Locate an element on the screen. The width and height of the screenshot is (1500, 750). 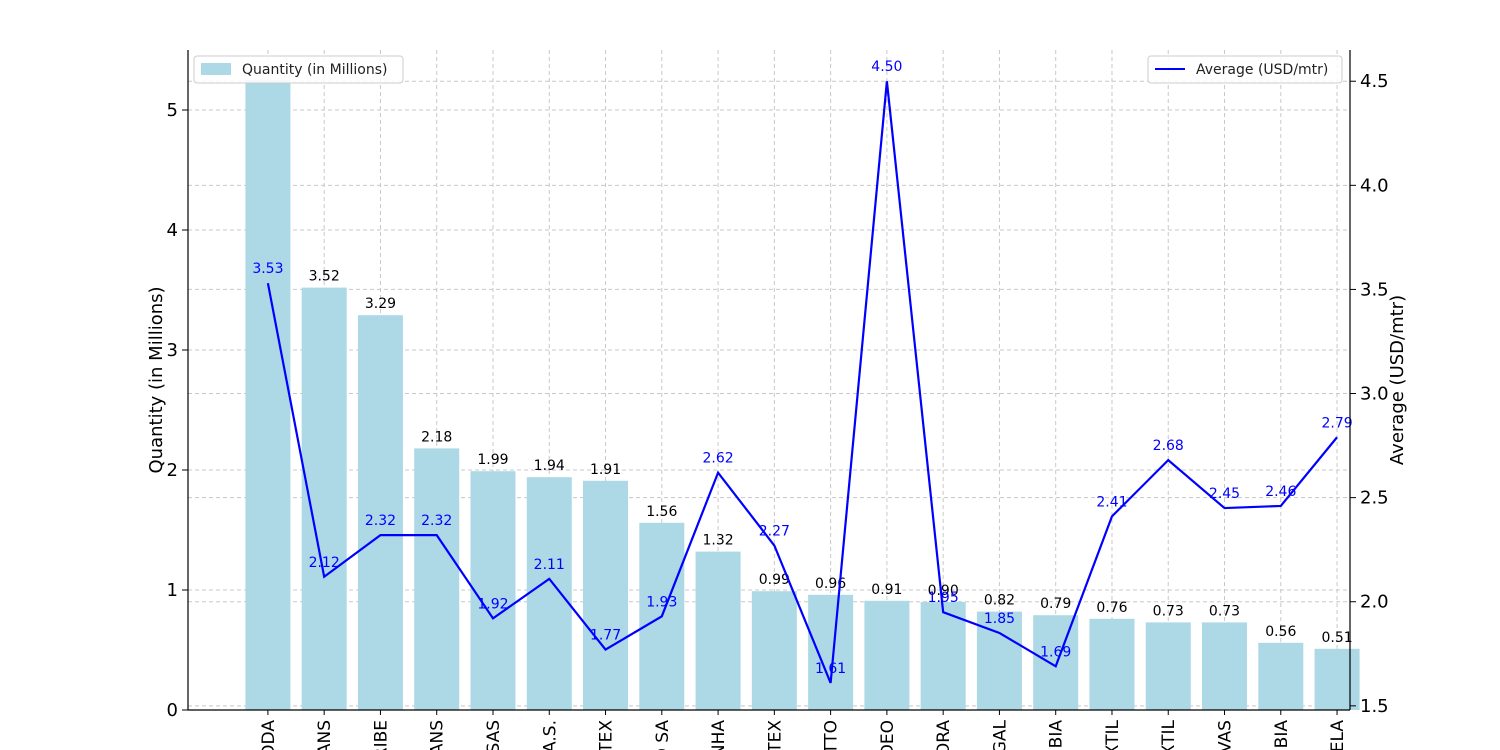
left-tick-label: 2 is located at coordinates (172, 470).